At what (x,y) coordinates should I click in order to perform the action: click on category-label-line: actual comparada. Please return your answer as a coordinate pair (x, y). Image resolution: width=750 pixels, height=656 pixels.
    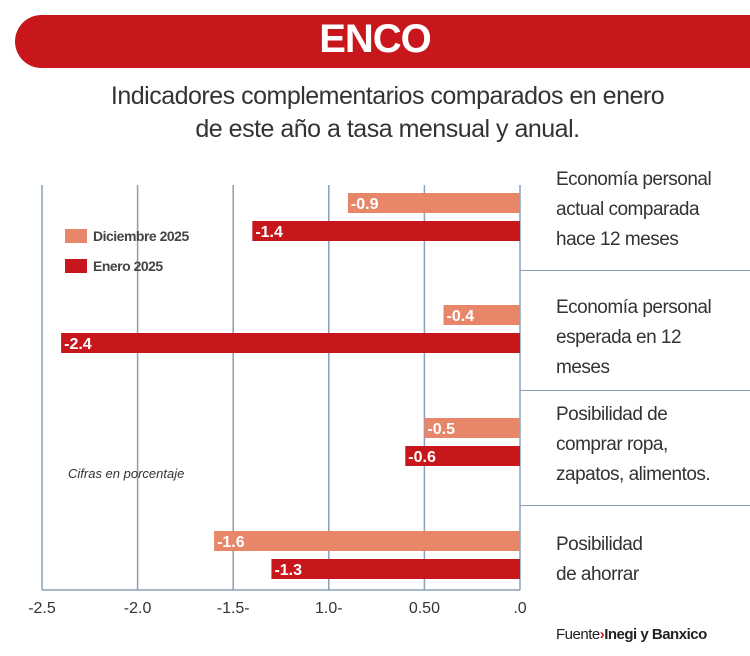
    Looking at the image, I should click on (628, 209).